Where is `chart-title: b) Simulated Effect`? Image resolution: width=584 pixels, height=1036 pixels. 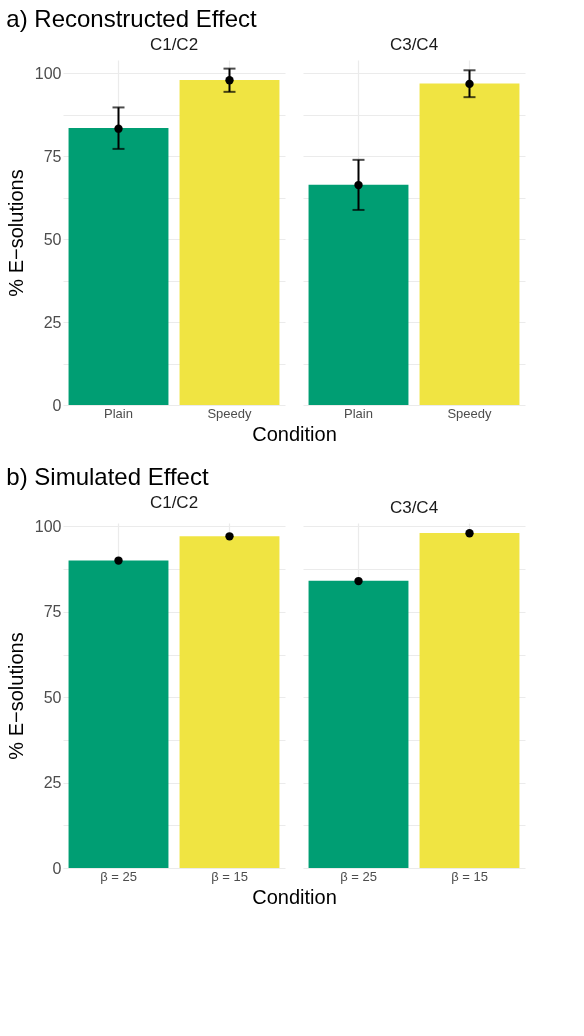
chart-title: b) Simulated Effect is located at coordinates (107, 477).